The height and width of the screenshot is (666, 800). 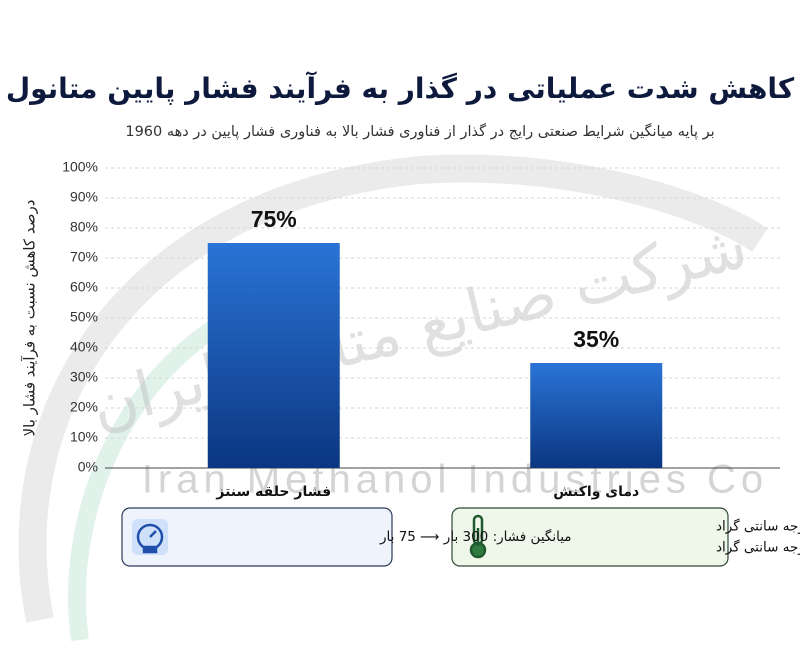 I want to click on value-label: 35%, so click(x=596, y=339).